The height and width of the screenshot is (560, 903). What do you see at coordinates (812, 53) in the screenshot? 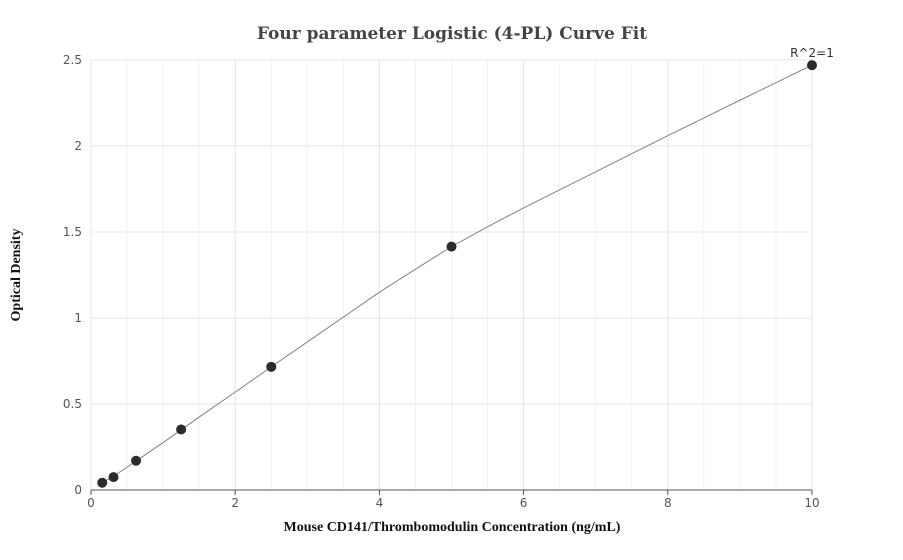
I see `r-squared-annotation: R^2=1` at bounding box center [812, 53].